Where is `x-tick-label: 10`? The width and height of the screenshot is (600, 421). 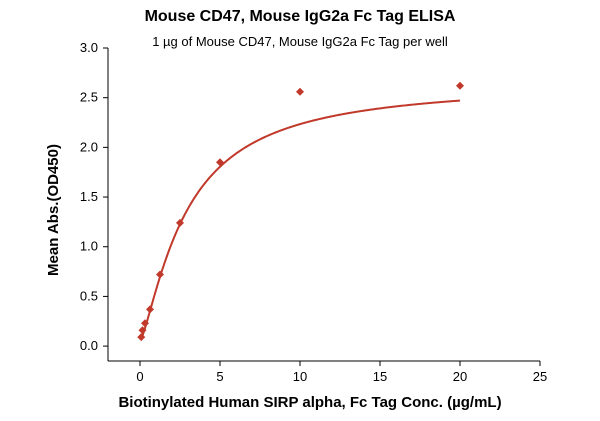
x-tick-label: 10 is located at coordinates (300, 376).